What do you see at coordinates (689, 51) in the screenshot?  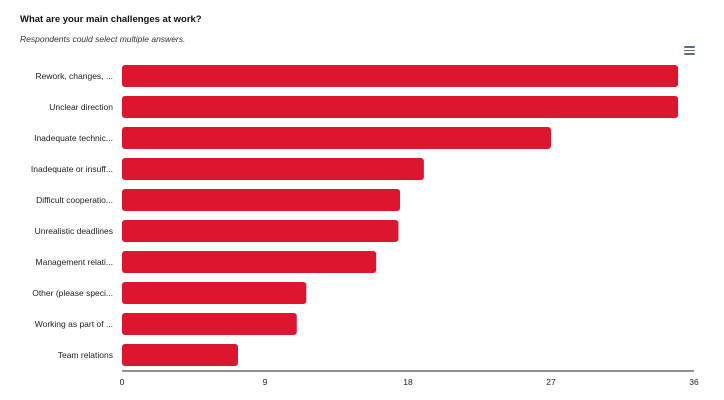 I see `hamburger-menu-icon` at bounding box center [689, 51].